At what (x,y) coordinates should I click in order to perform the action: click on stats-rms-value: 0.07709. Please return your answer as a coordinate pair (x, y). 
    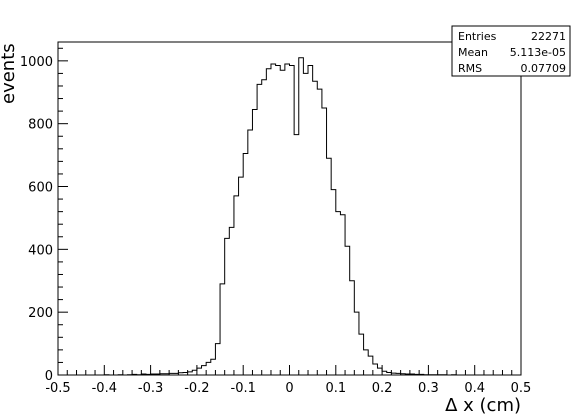
    Looking at the image, I should click on (544, 68).